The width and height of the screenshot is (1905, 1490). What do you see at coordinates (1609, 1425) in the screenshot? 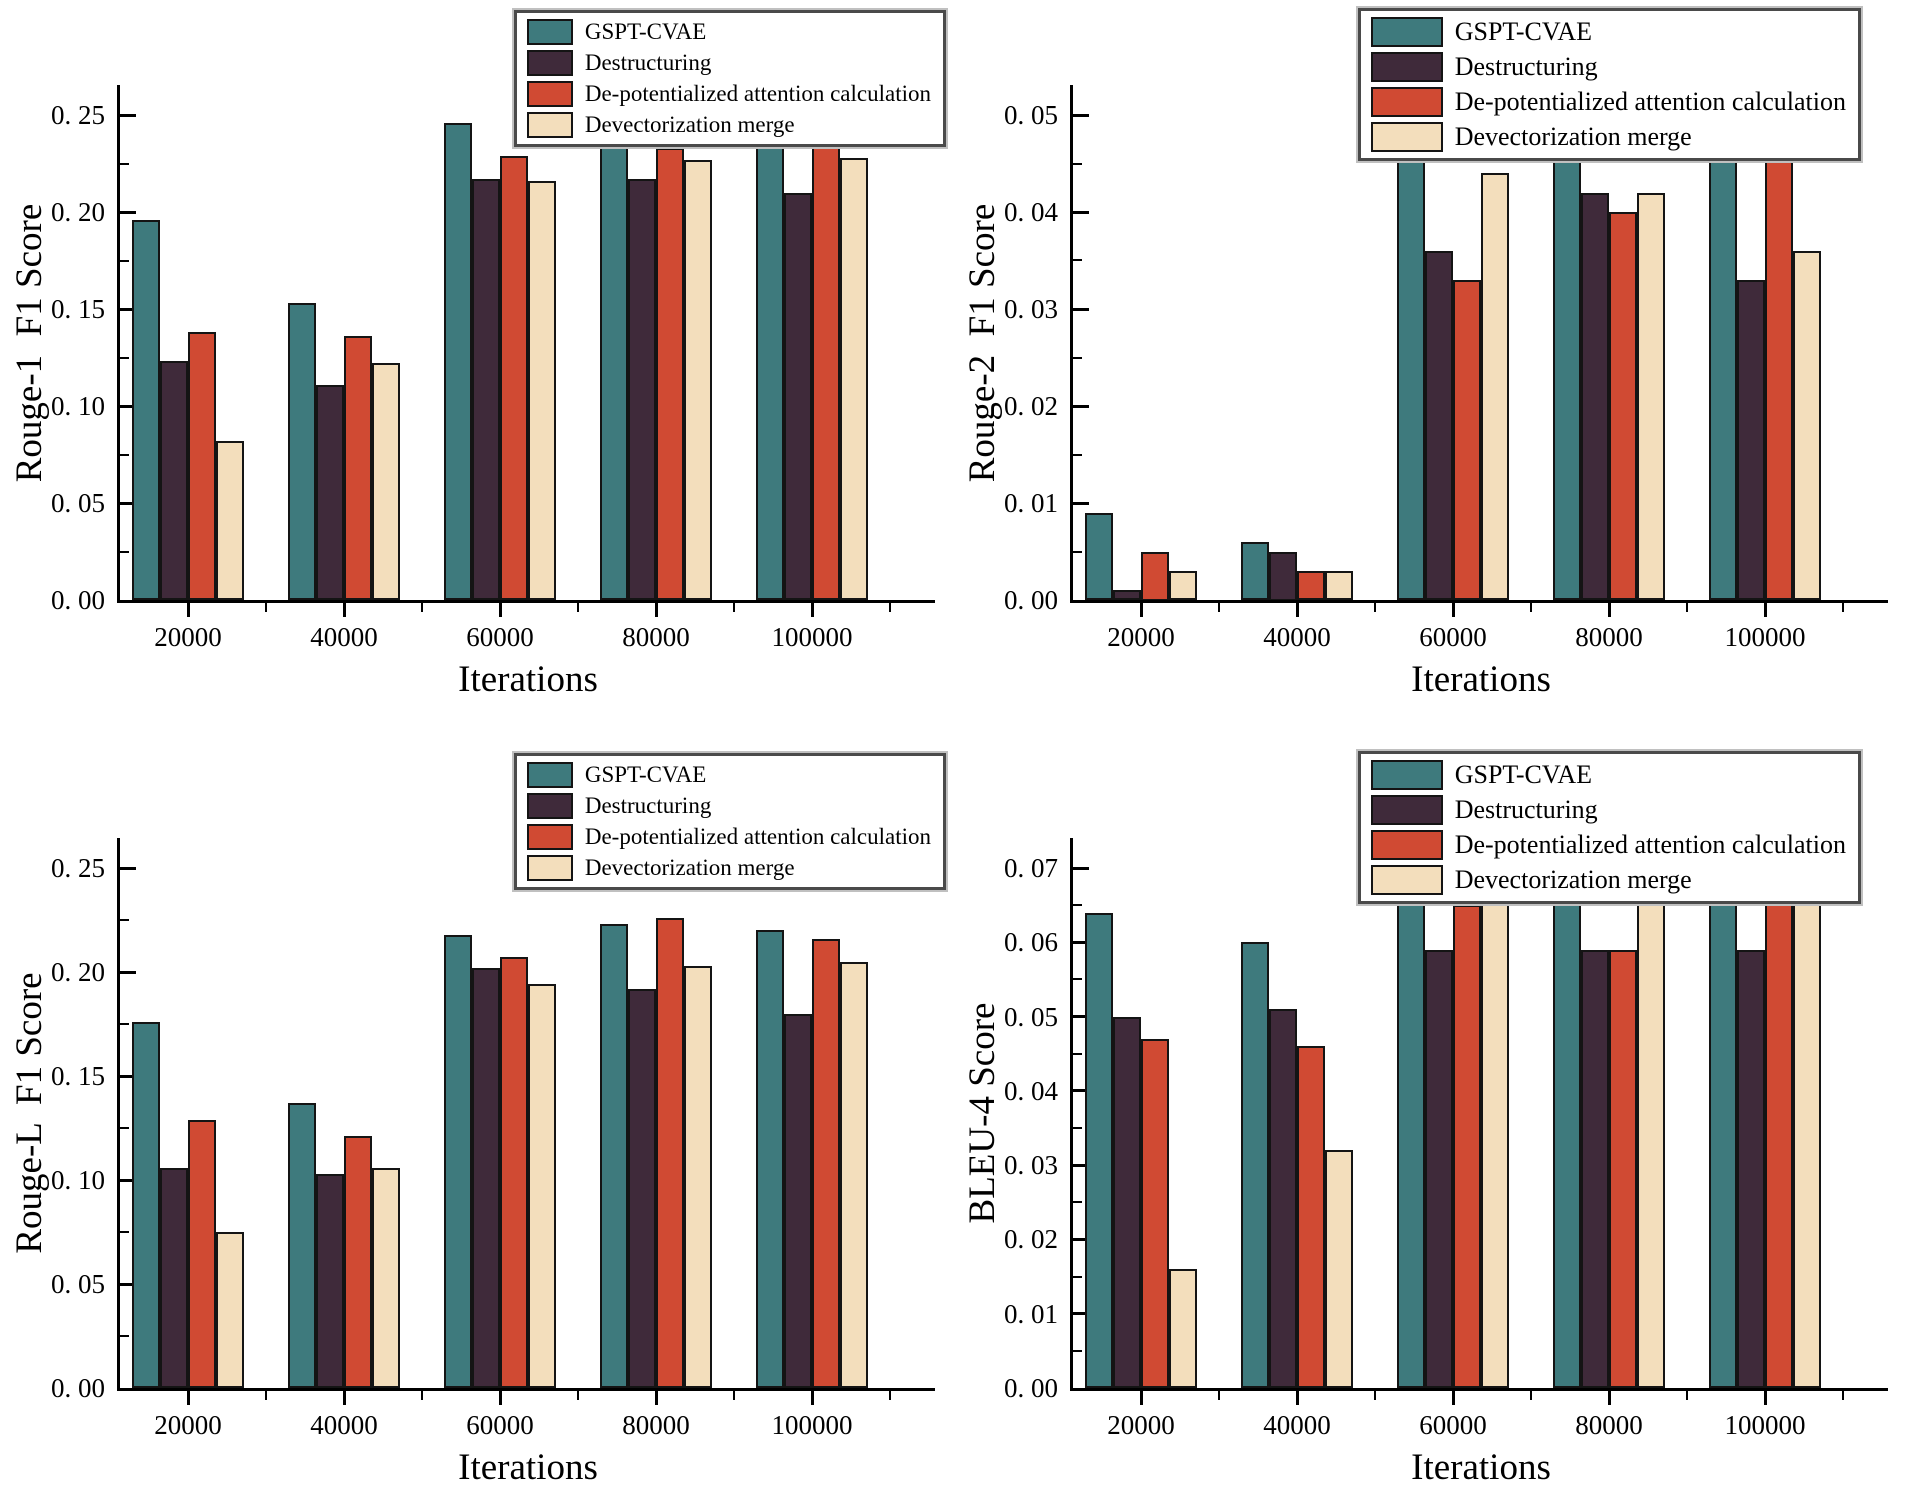
I see `x-tick-label: 80000` at bounding box center [1609, 1425].